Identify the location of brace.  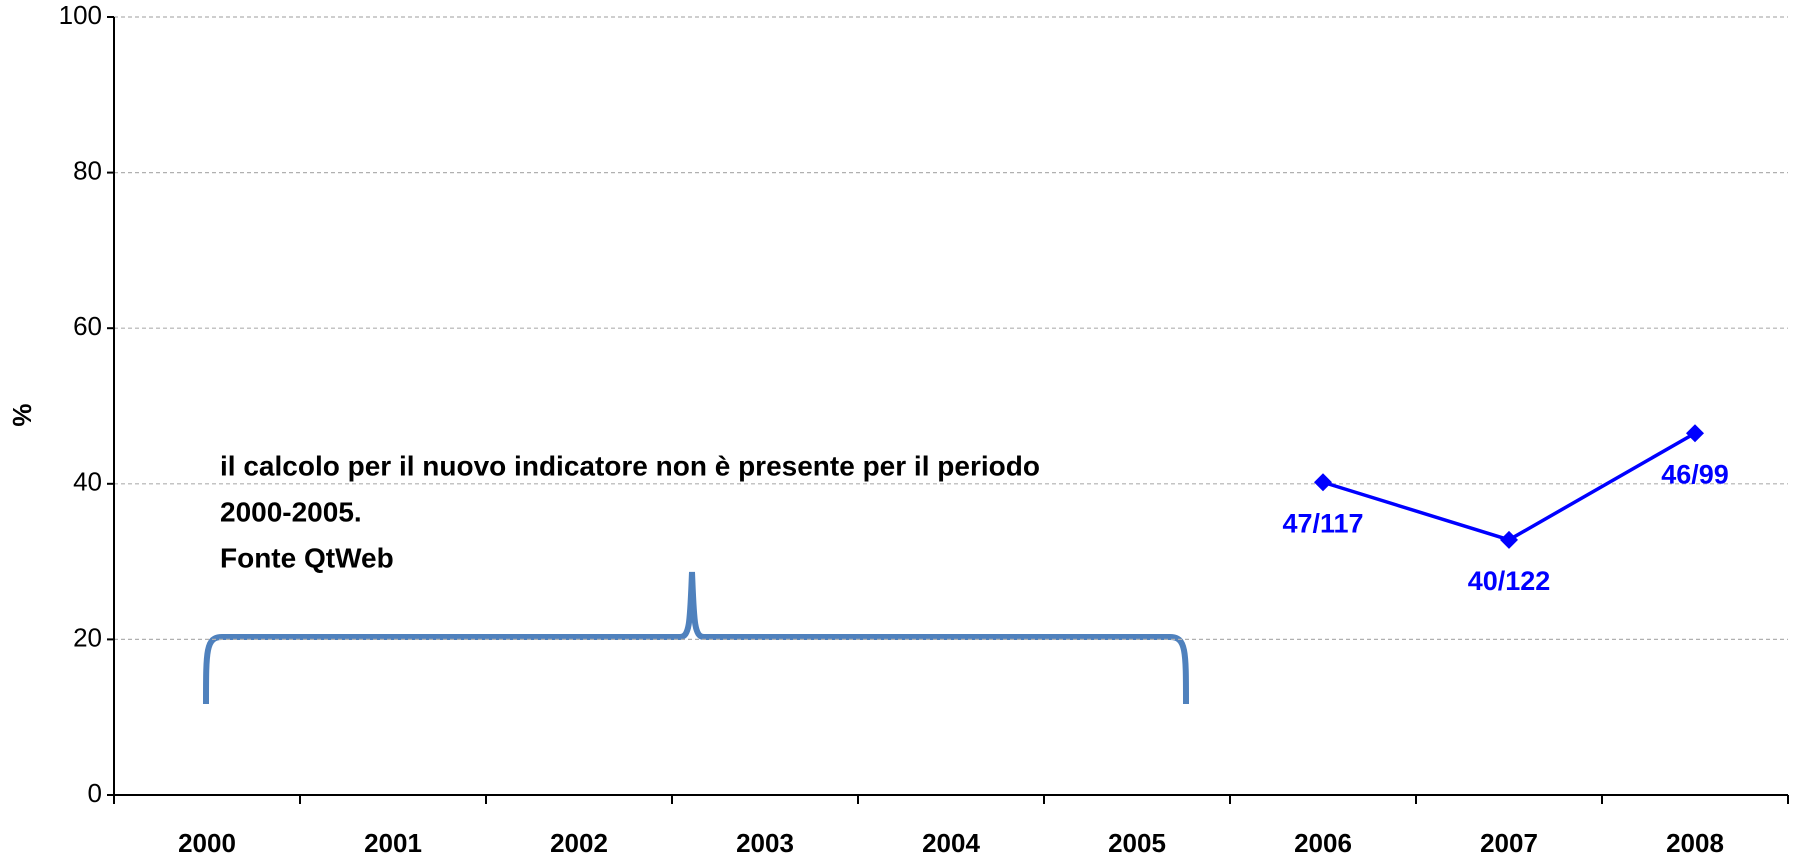
(696, 638).